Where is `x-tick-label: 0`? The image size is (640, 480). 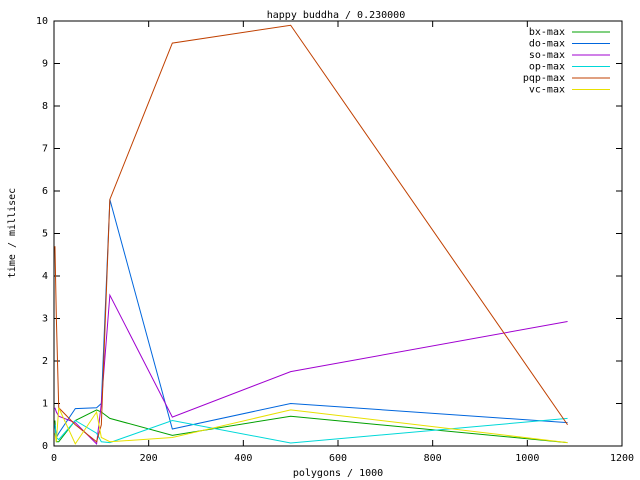 x-tick-label: 0 is located at coordinates (54, 458).